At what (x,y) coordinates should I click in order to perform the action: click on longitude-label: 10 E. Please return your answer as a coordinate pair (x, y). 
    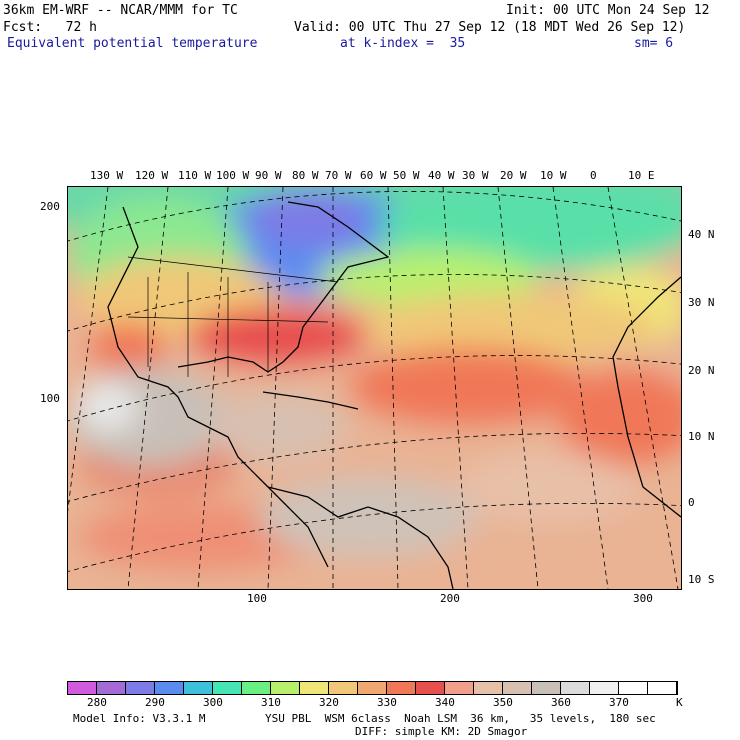
    Looking at the image, I should click on (641, 175).